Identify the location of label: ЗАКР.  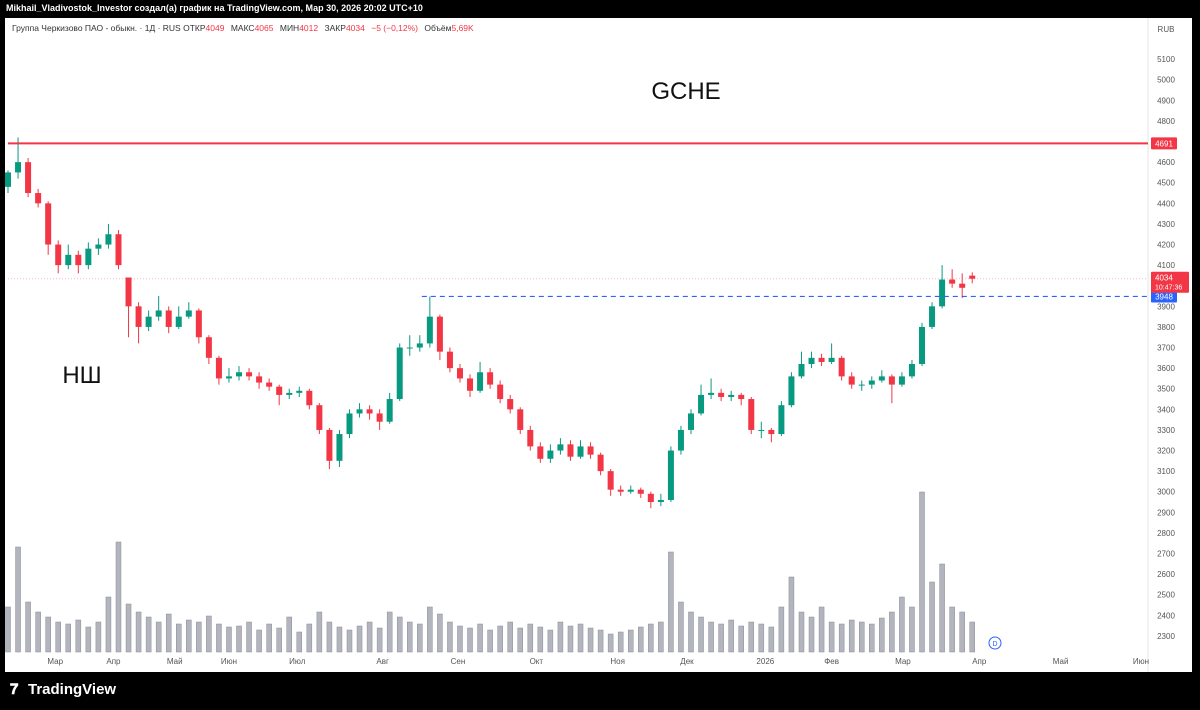
(335, 28).